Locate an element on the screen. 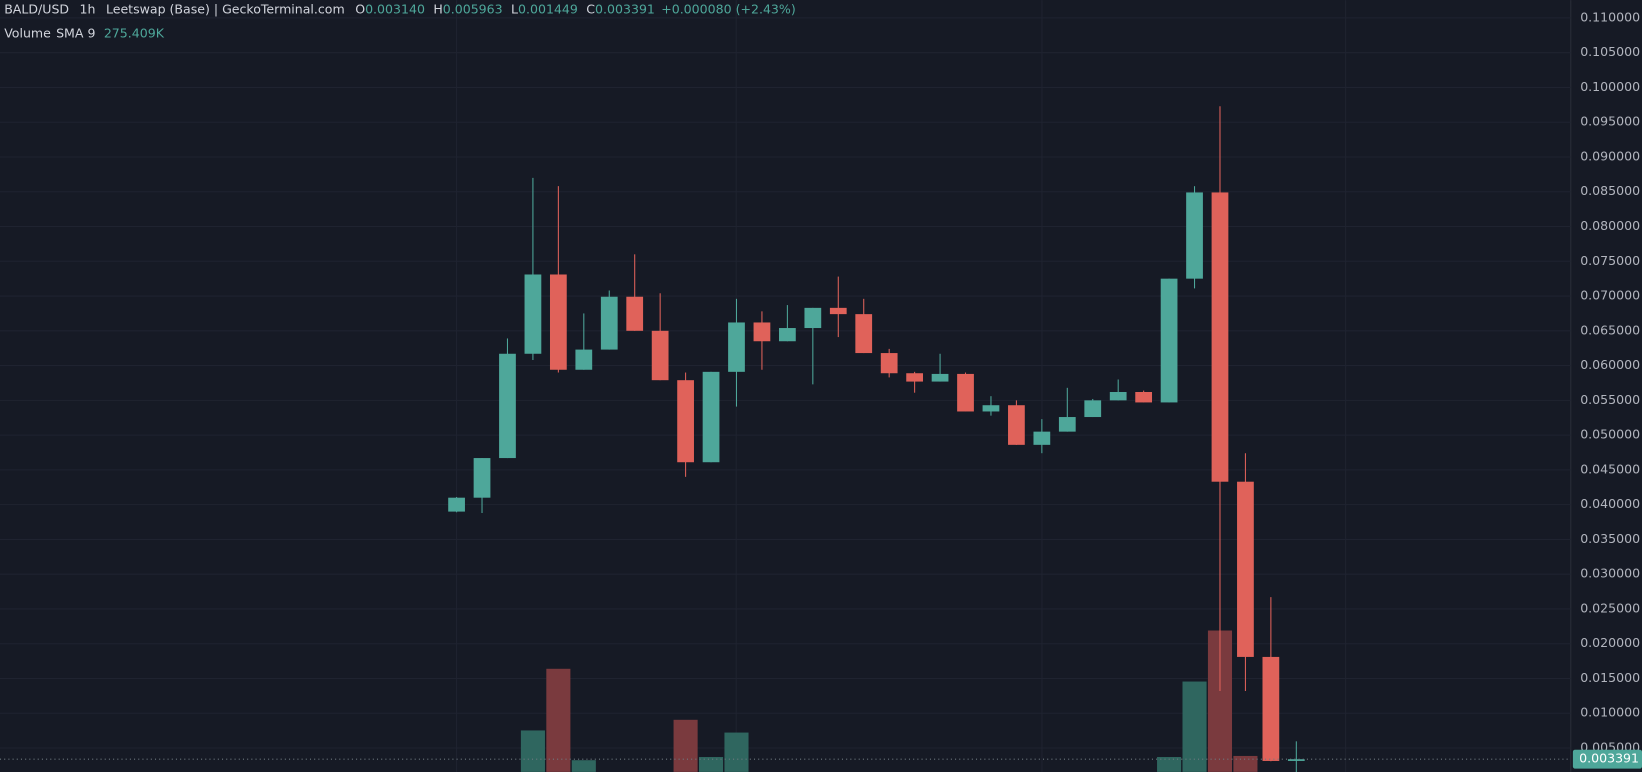 Image resolution: width=1642 pixels, height=772 pixels. ohlc-key: L is located at coordinates (514, 8).